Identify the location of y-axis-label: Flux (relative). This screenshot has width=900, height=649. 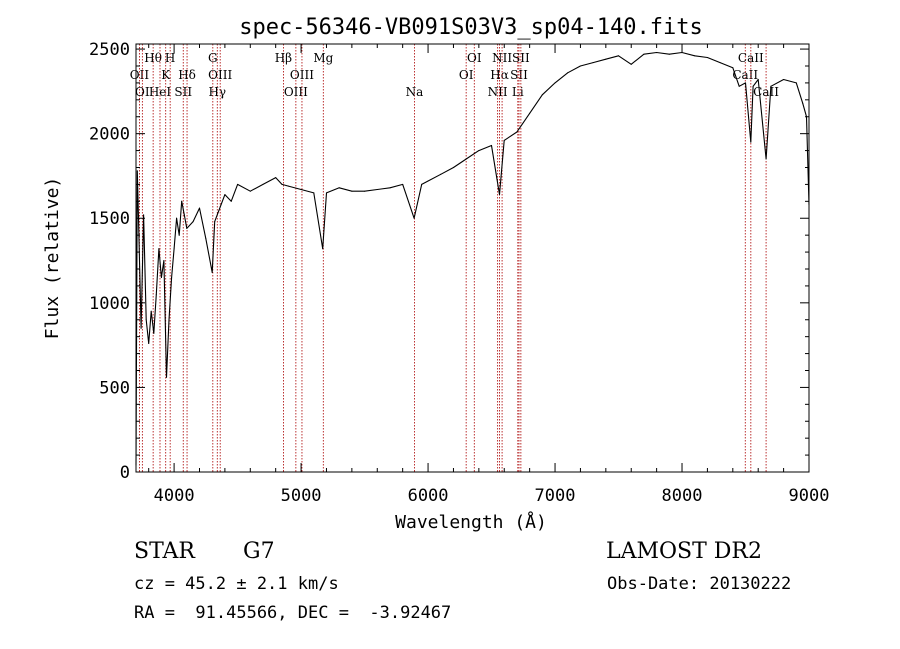
(52, 258).